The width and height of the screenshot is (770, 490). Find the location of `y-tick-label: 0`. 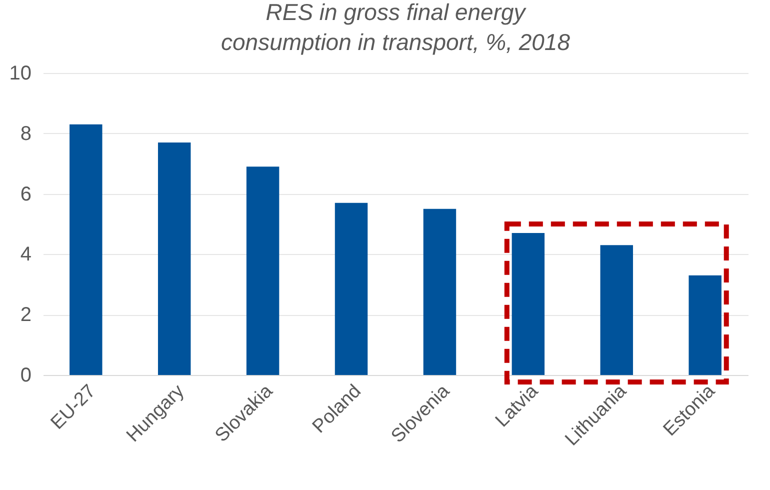

y-tick-label: 0 is located at coordinates (26, 375).